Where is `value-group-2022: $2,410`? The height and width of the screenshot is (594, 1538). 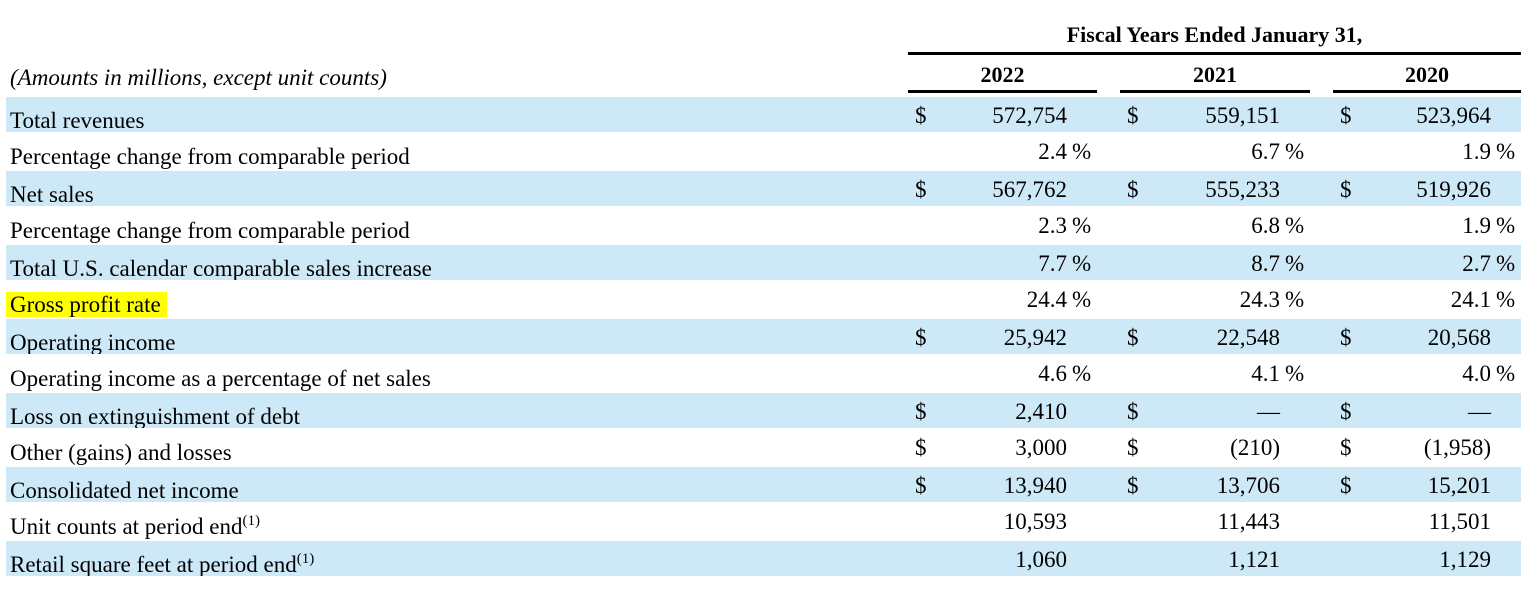 value-group-2022: $2,410 is located at coordinates (1002, 410).